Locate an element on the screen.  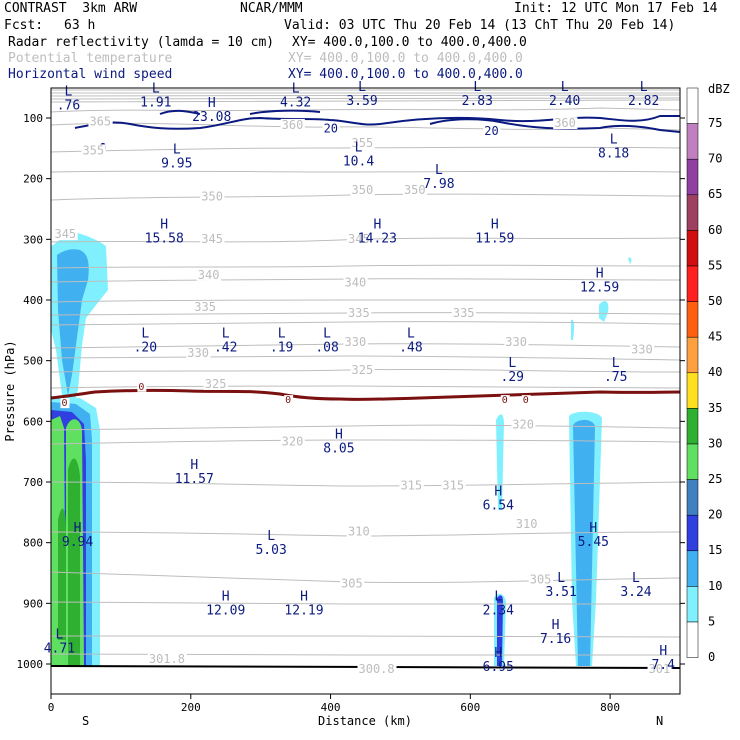
fcst-value: 63 h is located at coordinates (80, 25).